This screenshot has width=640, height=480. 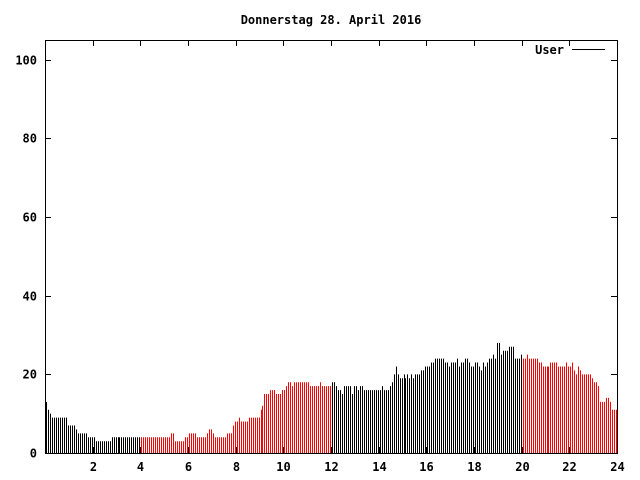 What do you see at coordinates (569, 467) in the screenshot?
I see `x-tick-label: 22` at bounding box center [569, 467].